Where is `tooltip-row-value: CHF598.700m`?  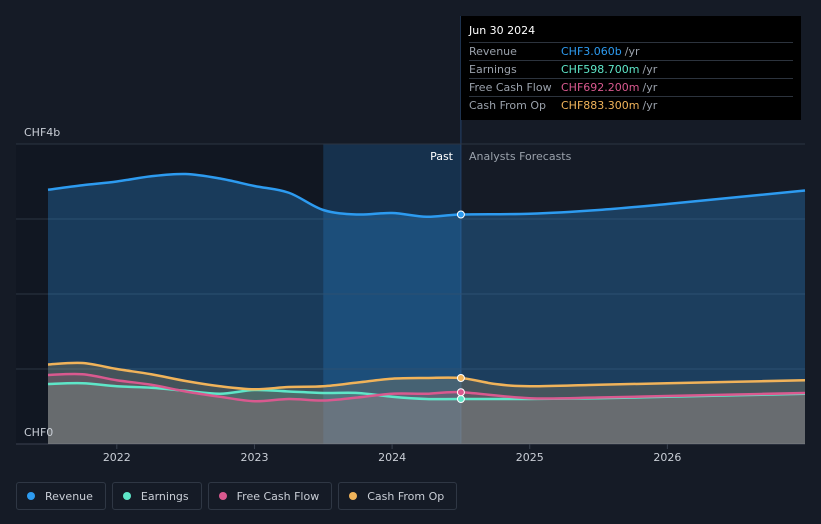
tooltip-row-value: CHF598.700m is located at coordinates (600, 69).